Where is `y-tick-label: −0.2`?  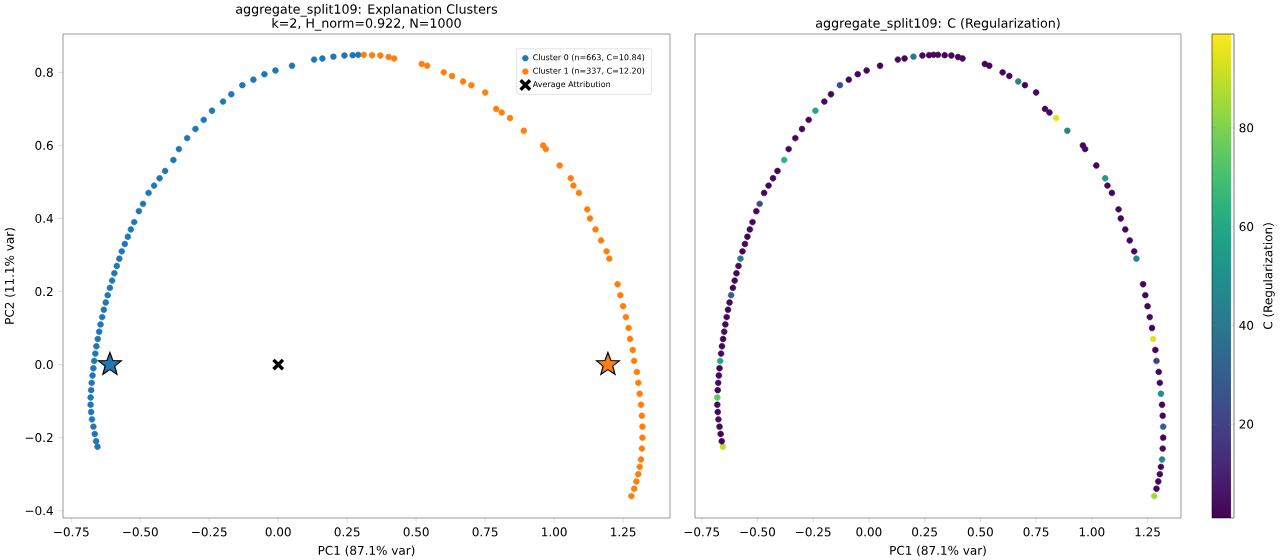 y-tick-label: −0.2 is located at coordinates (39, 438).